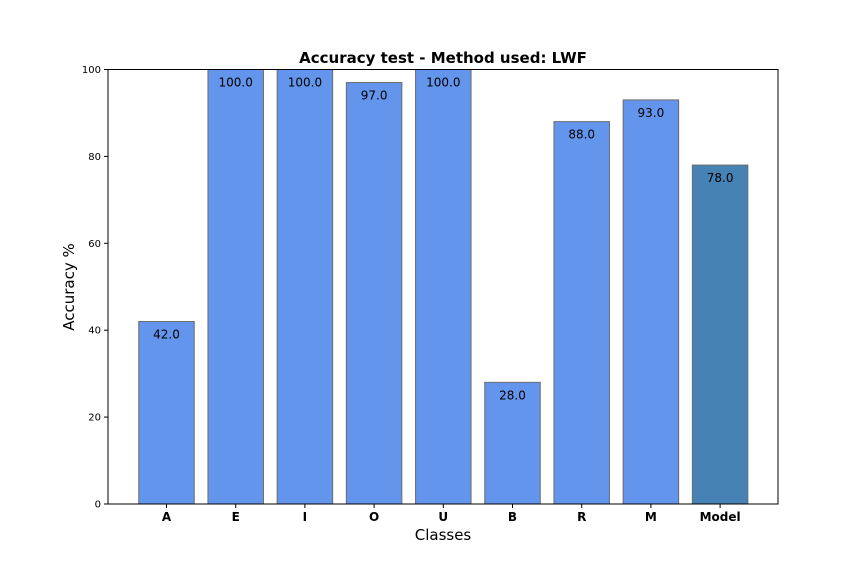 This screenshot has height=576, width=864. I want to click on data-label-o: 97.0, so click(374, 96).